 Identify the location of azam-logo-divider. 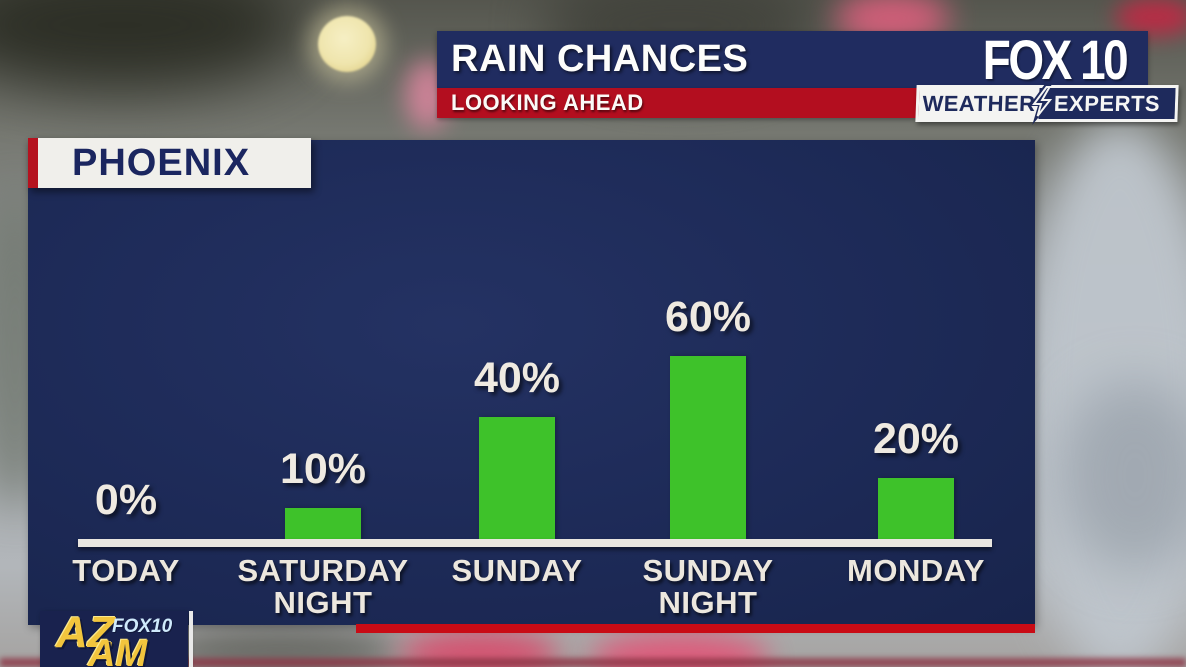
(191, 639).